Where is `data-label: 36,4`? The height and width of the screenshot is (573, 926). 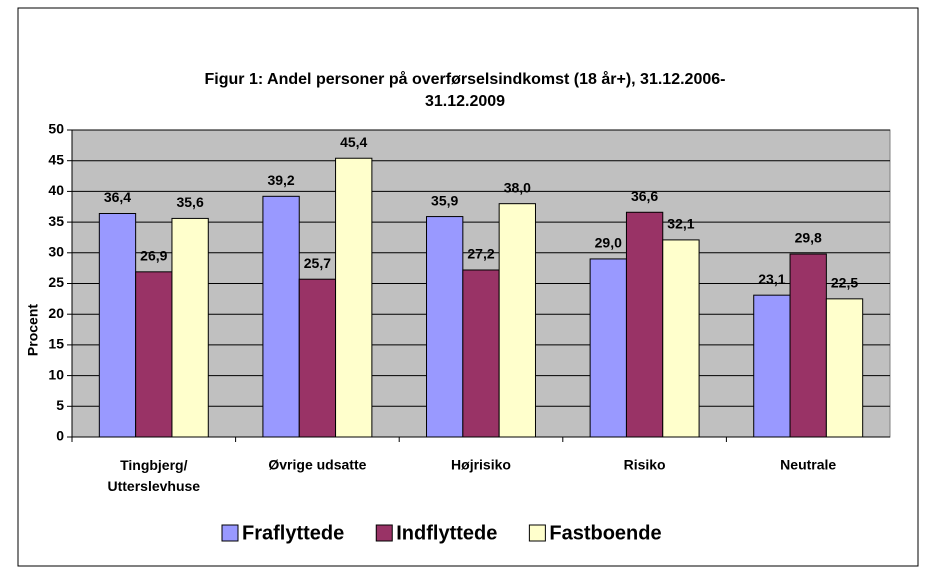 data-label: 36,4 is located at coordinates (117, 197).